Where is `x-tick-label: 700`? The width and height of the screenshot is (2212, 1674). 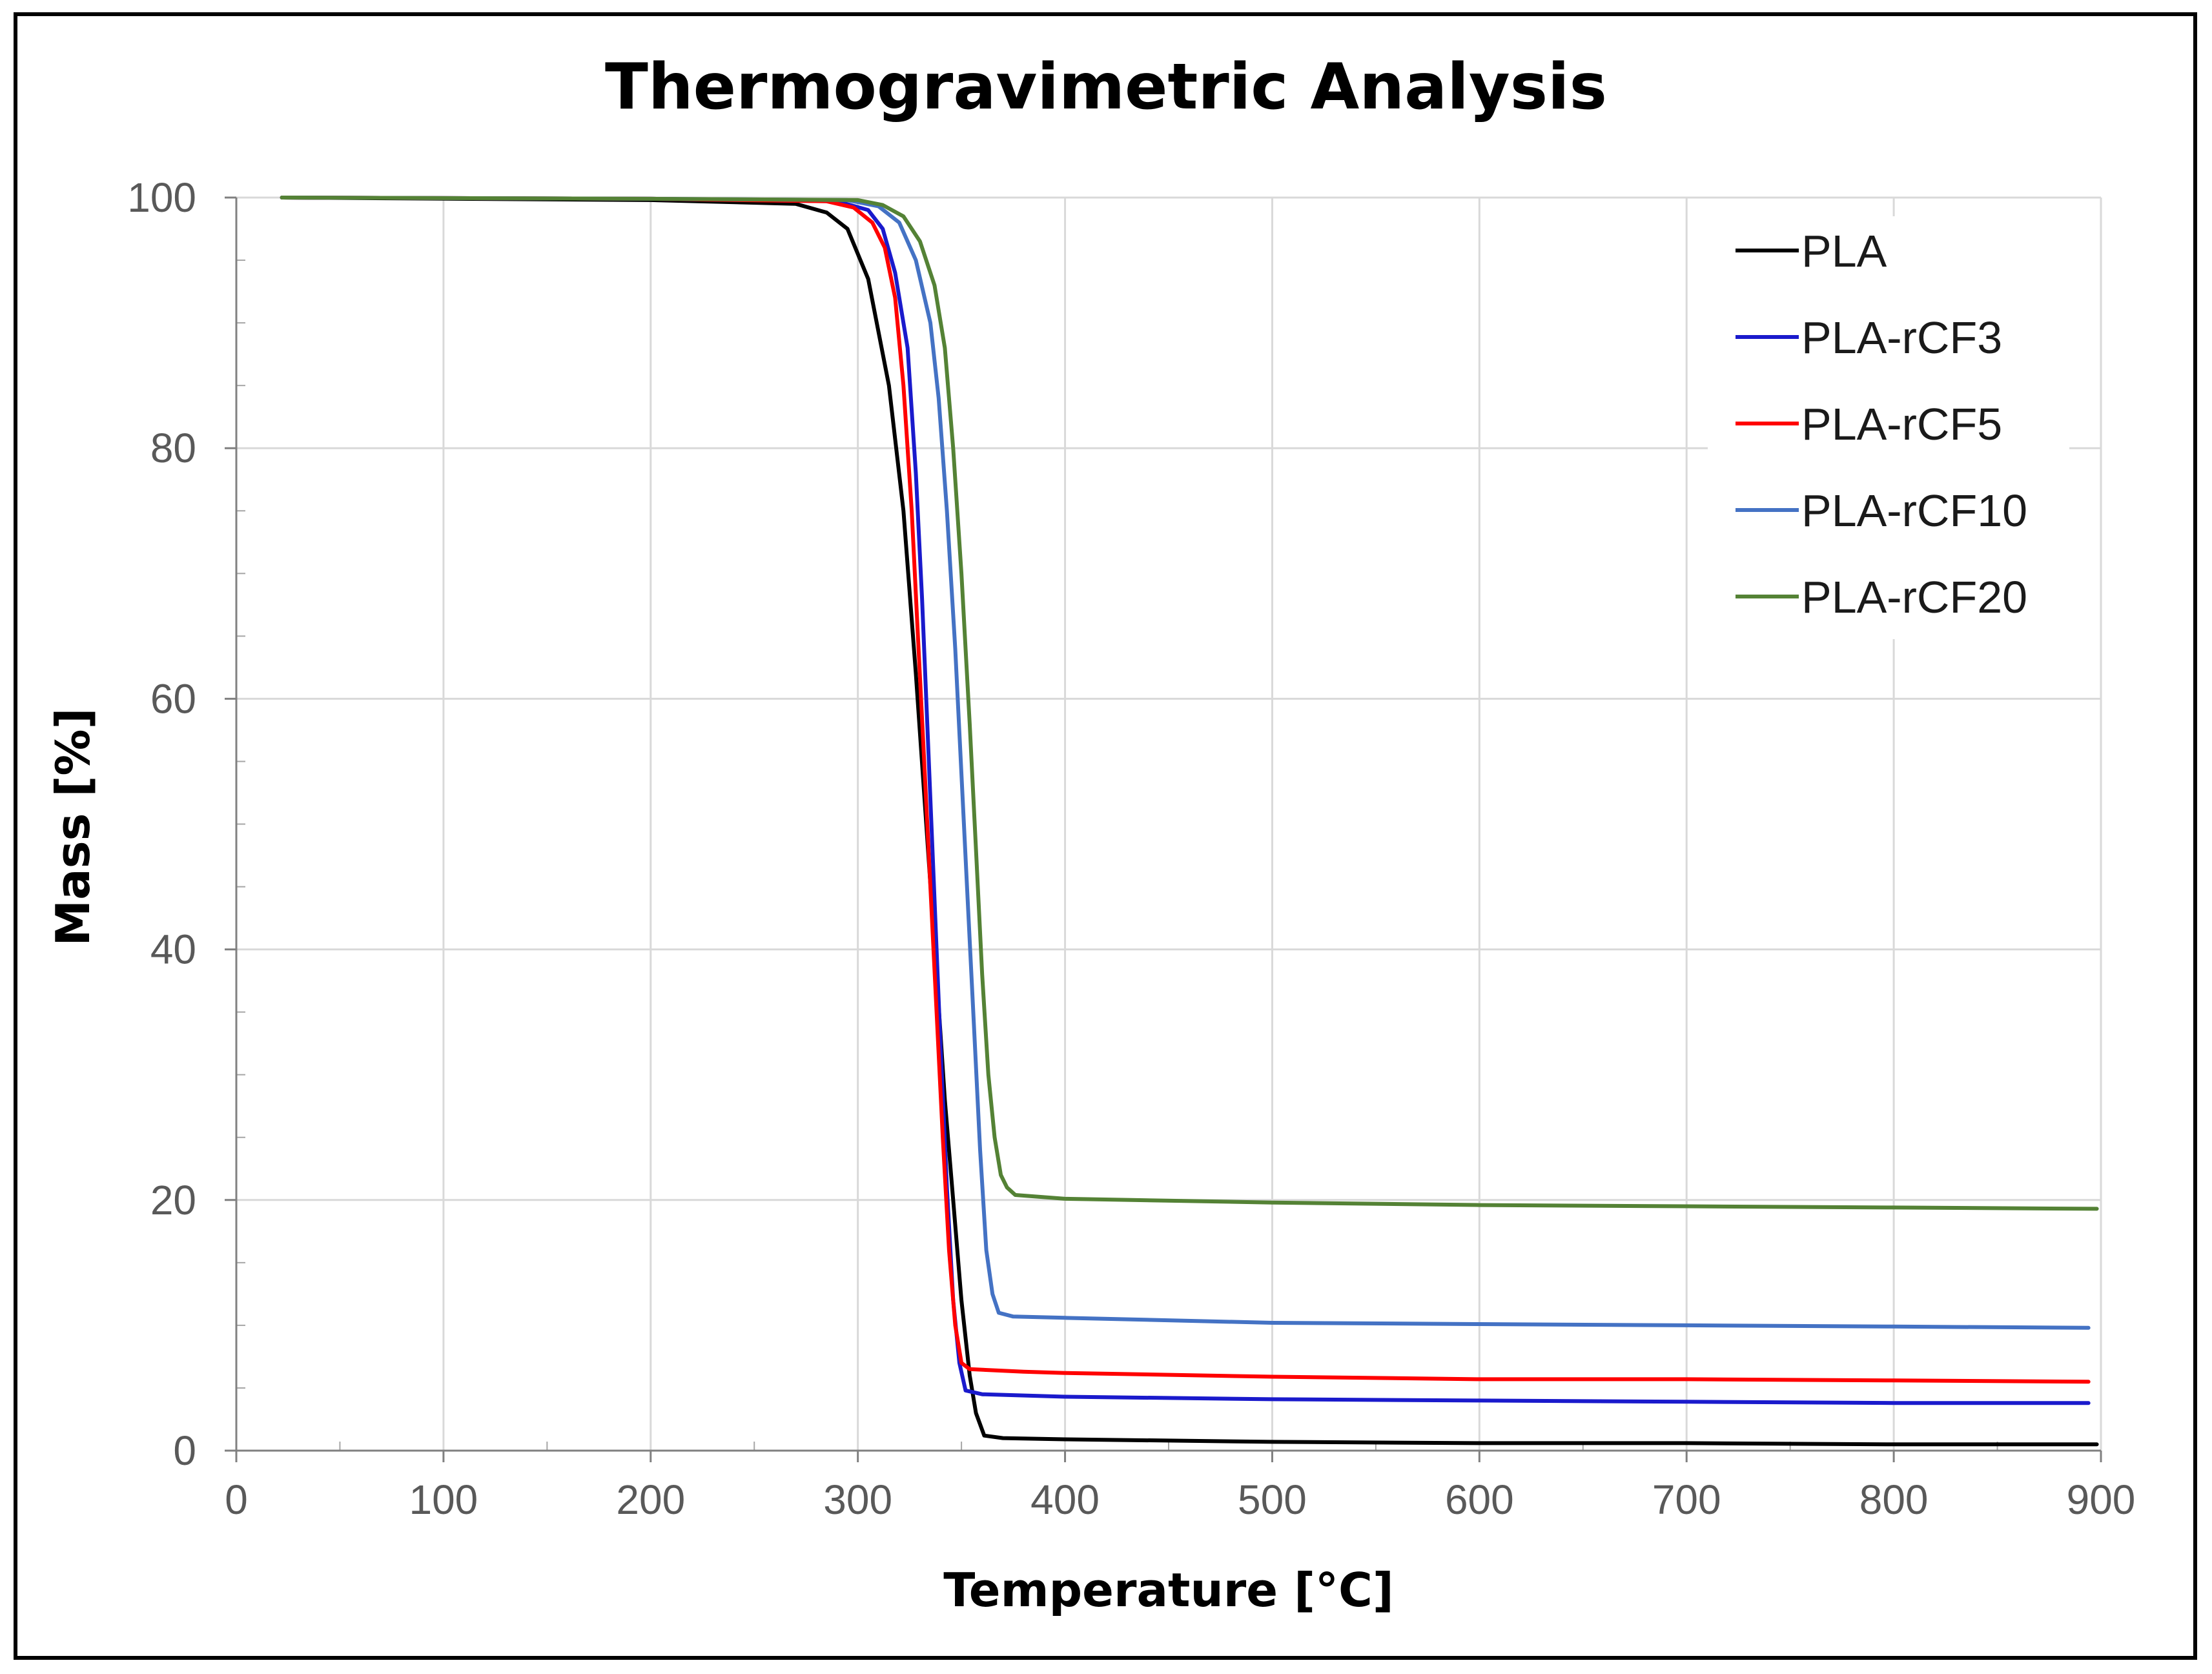 x-tick-label: 700 is located at coordinates (1686, 1499).